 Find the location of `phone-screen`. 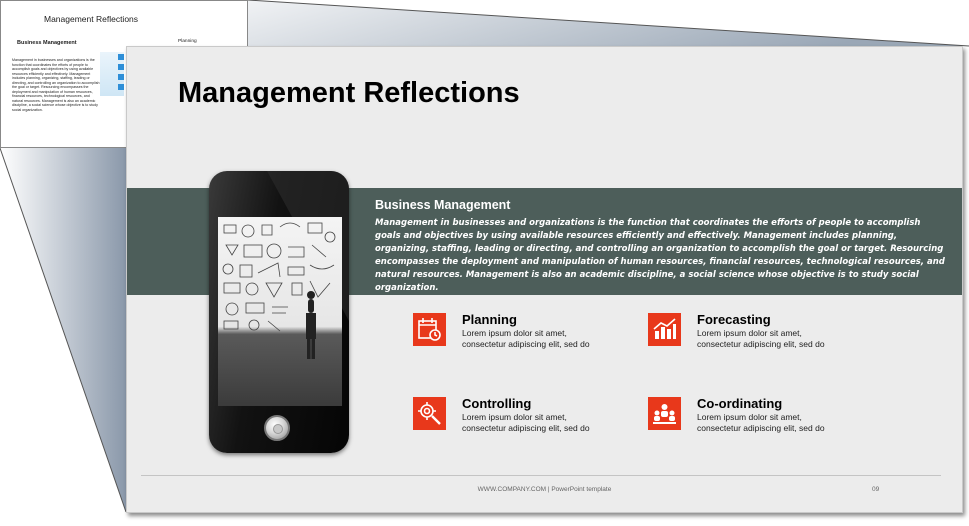

phone-screen is located at coordinates (280, 311).